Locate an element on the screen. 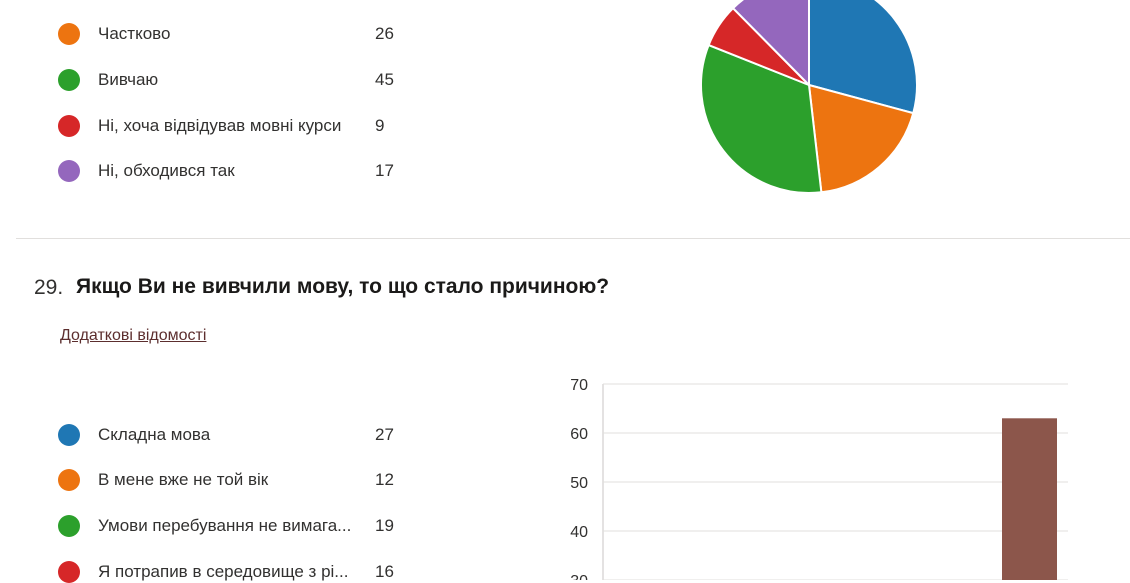 This screenshot has width=1130, height=583. y-tick-label: 40 is located at coordinates (579, 532).